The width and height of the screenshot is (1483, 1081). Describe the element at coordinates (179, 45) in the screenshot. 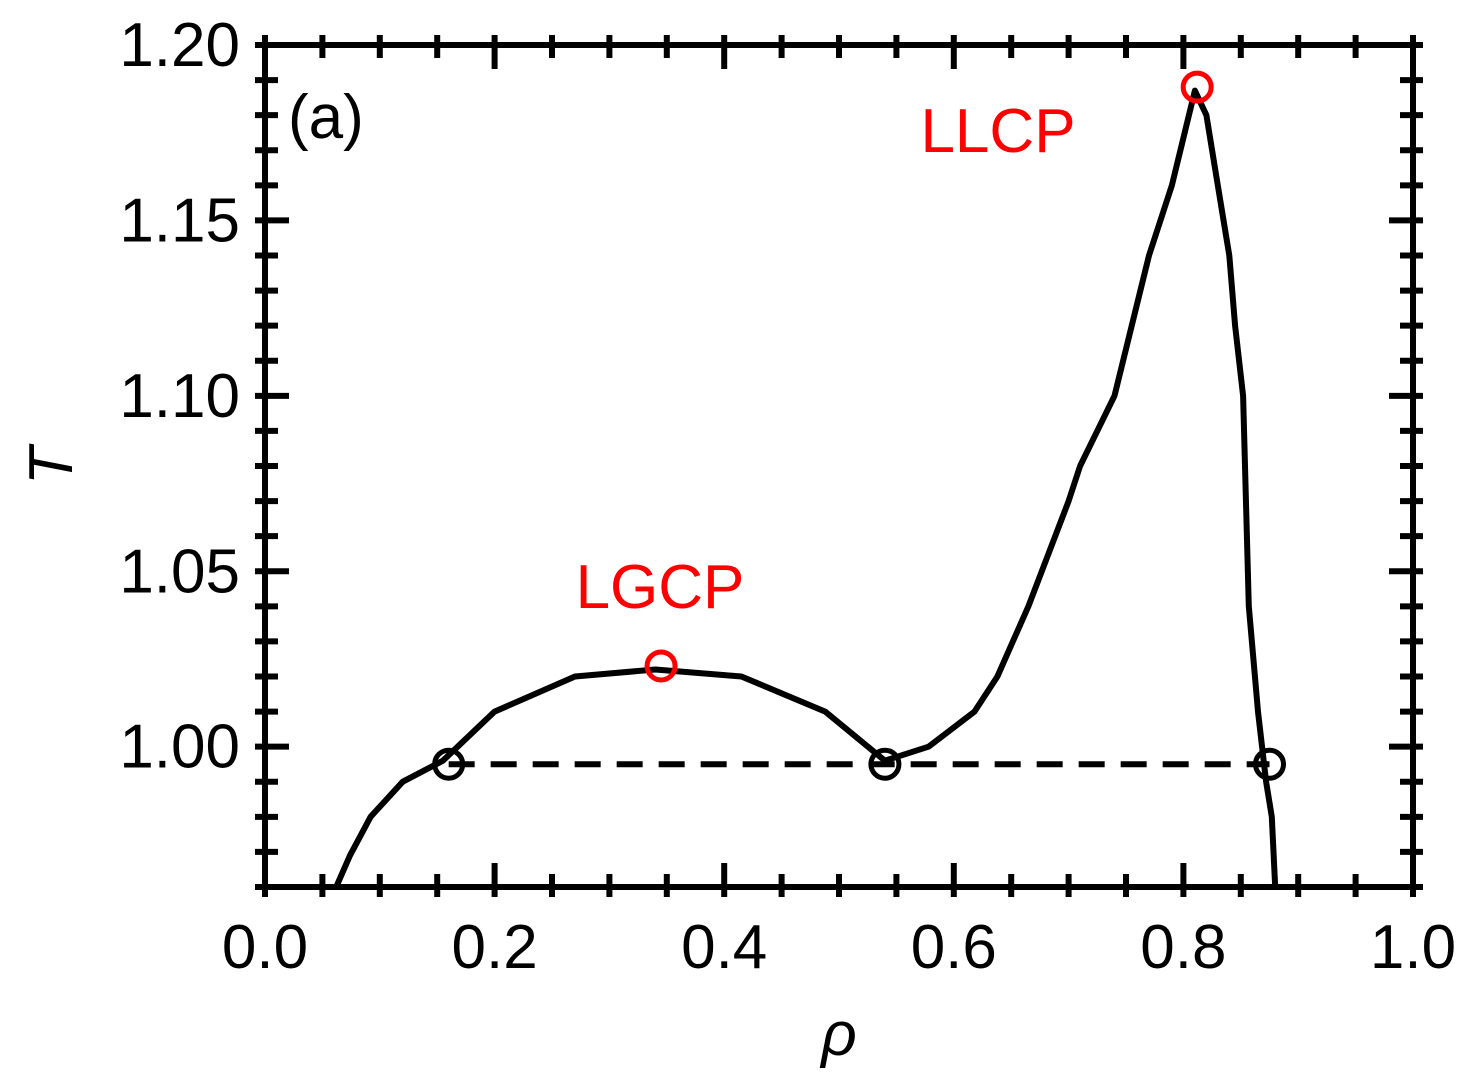

I see `y-tick-label: 1.20` at that location.